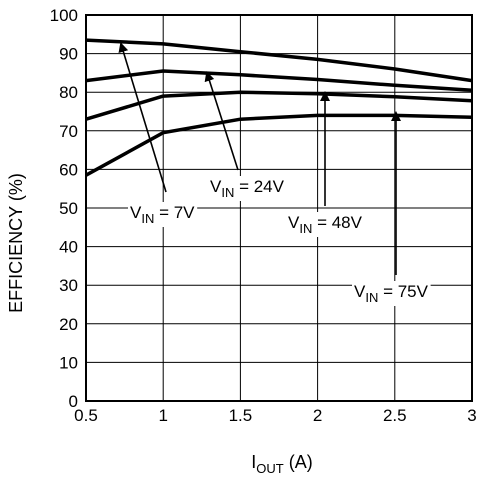  What do you see at coordinates (68, 324) in the screenshot?
I see `y-tick-label: 20` at bounding box center [68, 324].